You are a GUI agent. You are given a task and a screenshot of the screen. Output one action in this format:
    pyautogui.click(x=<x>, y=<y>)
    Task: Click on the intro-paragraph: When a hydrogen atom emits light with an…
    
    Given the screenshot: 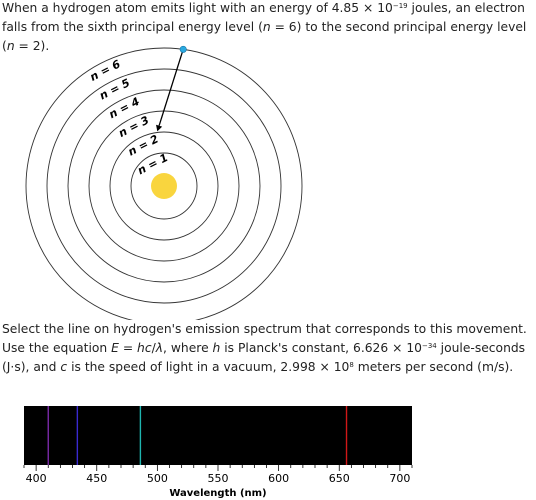 What is the action you would take?
    pyautogui.click(x=264, y=27)
    